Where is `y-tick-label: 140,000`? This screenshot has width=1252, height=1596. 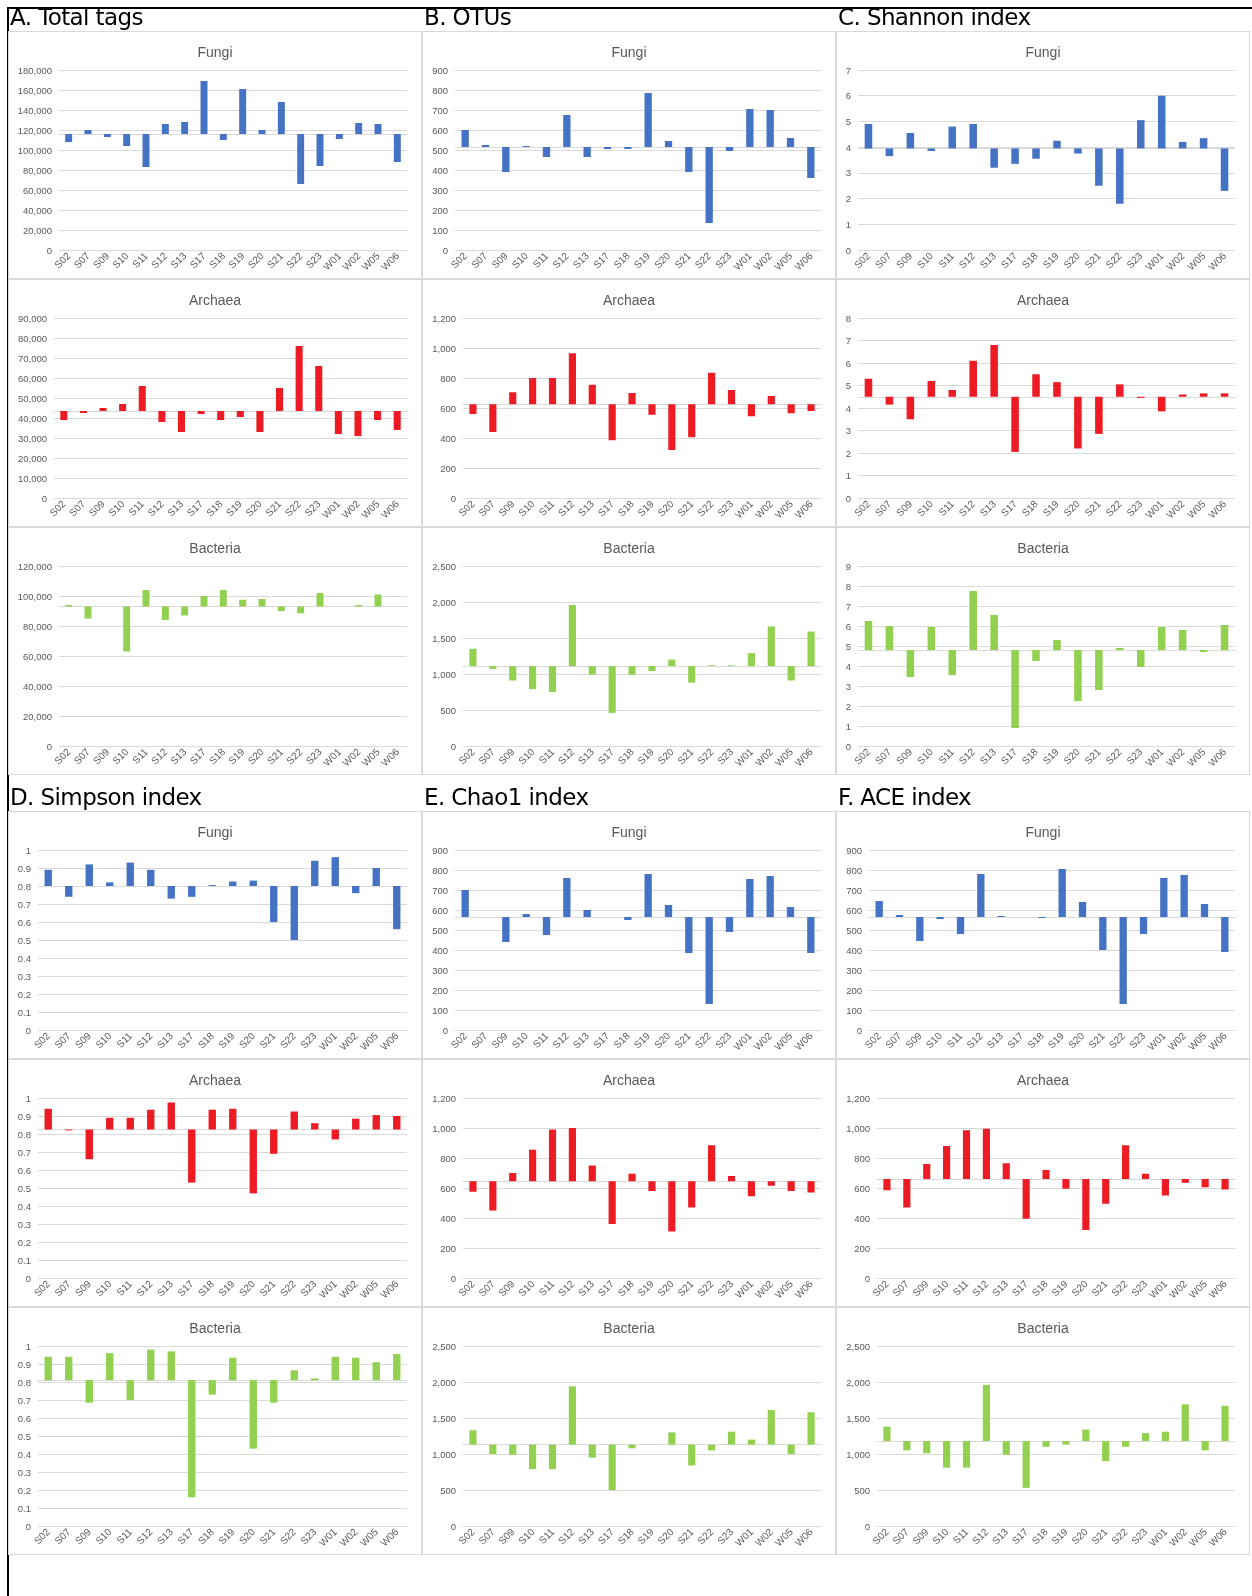 y-tick-label: 140,000 is located at coordinates (34, 110).